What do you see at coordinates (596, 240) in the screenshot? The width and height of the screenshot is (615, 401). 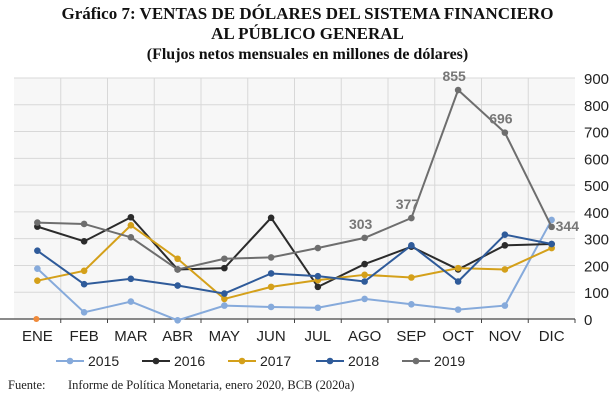 I see `y-tick-label: 300` at bounding box center [596, 240].